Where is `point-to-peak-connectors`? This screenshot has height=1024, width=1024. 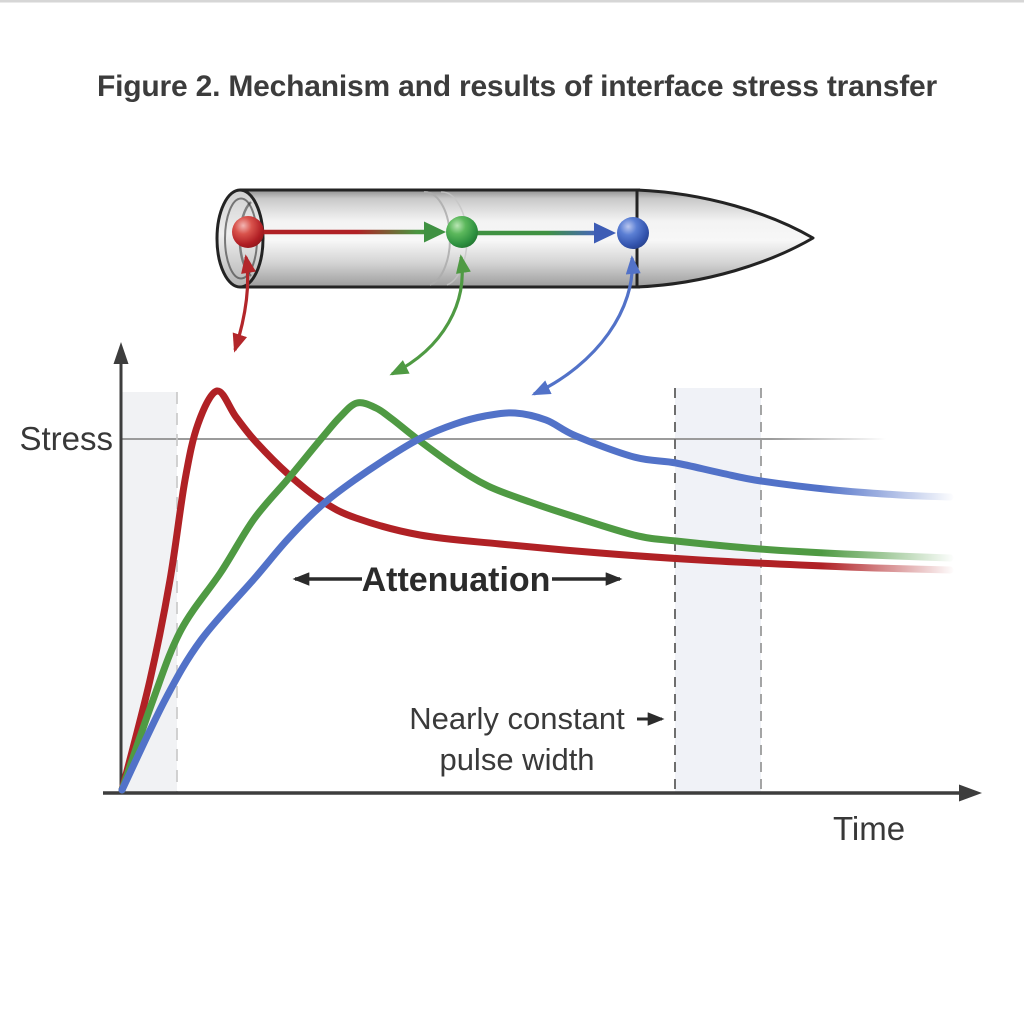
point-to-peak-connectors is located at coordinates (436, 325).